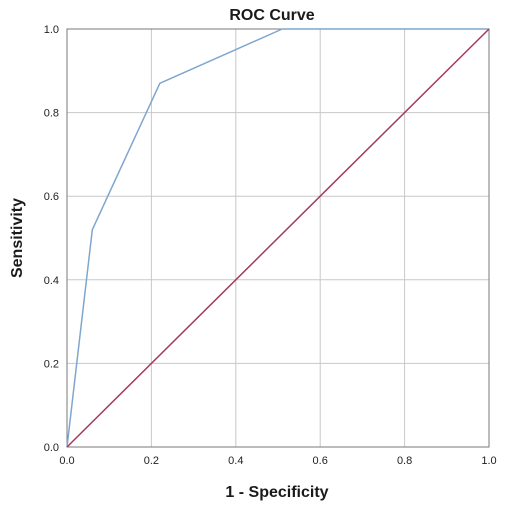  Describe the element at coordinates (66, 461) in the screenshot. I see `x-tick-label: 0.0` at that location.